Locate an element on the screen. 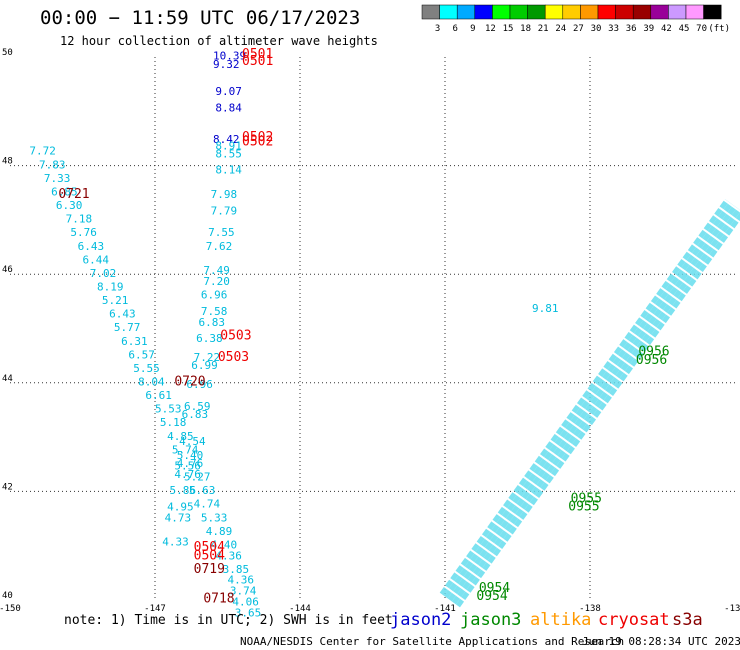 The height and width of the screenshot is (650, 740). wave-height-label: 8.19 is located at coordinates (110, 286).